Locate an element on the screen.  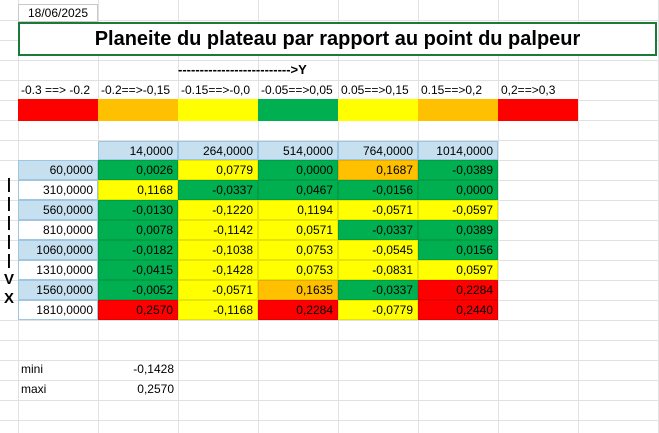
column-header-y: 14,0000 is located at coordinates (138, 150).